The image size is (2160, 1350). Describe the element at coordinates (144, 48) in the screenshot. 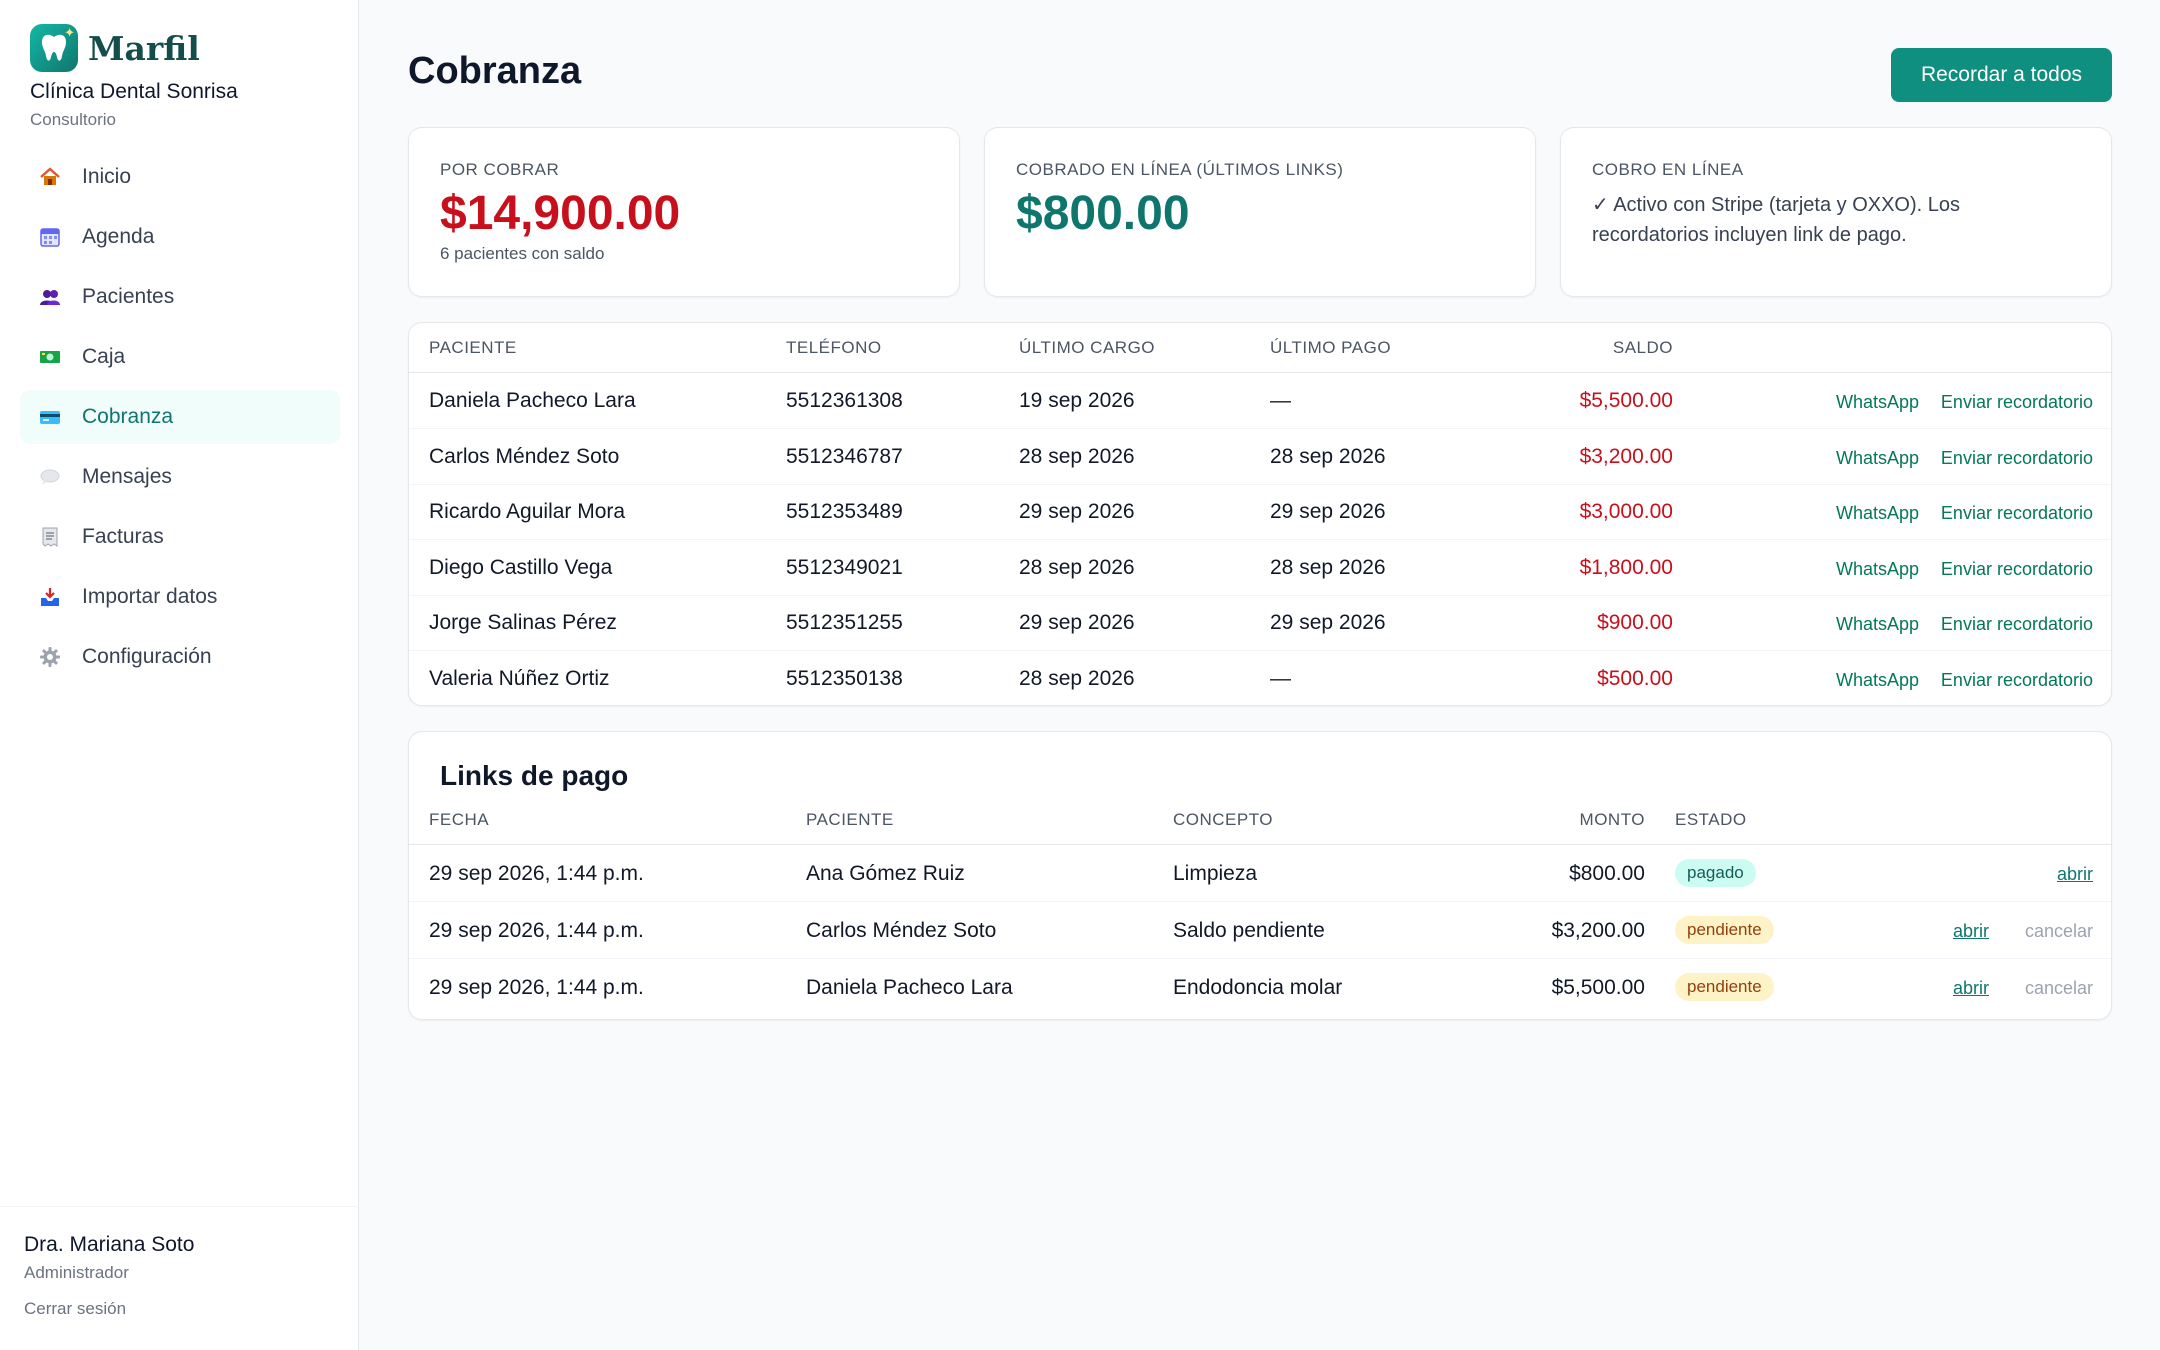

I see `brand-name: Marfil` at that location.